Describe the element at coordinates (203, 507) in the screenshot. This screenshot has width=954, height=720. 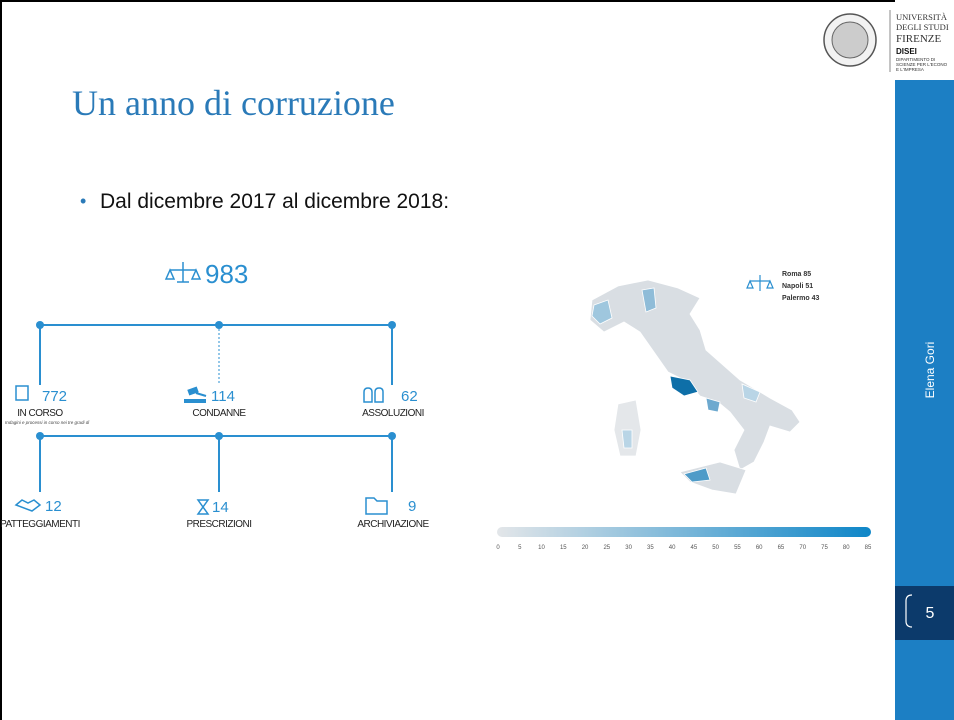
I see `icon-hourglass` at that location.